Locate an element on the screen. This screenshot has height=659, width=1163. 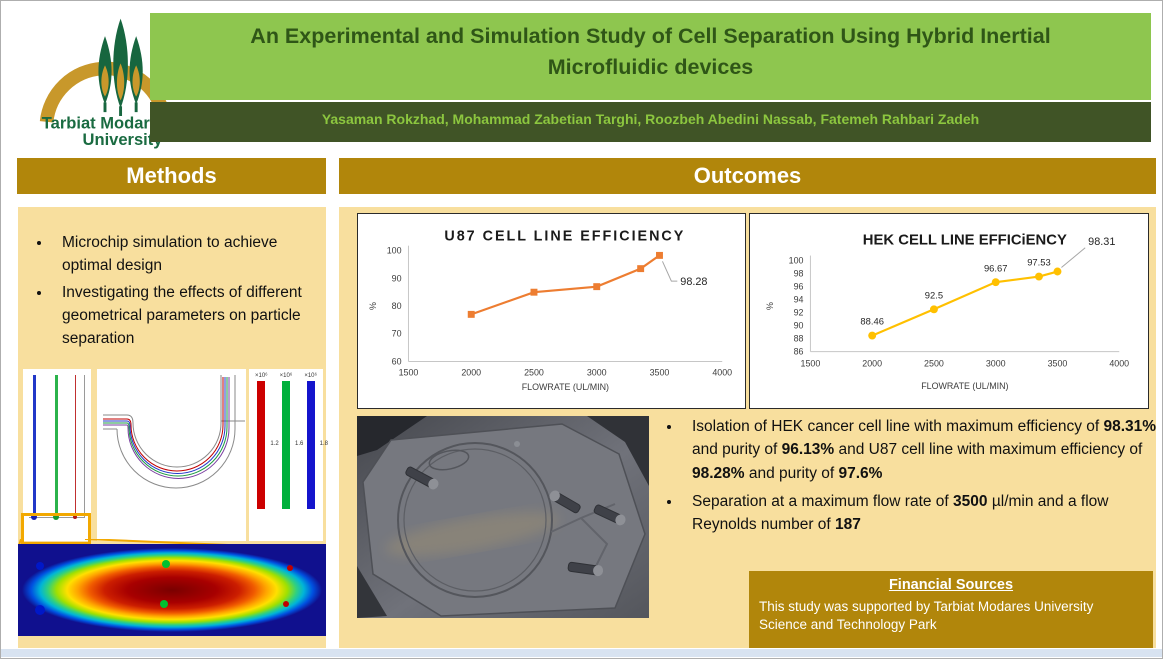
simulation-u-channel is located at coordinates (171, 455).